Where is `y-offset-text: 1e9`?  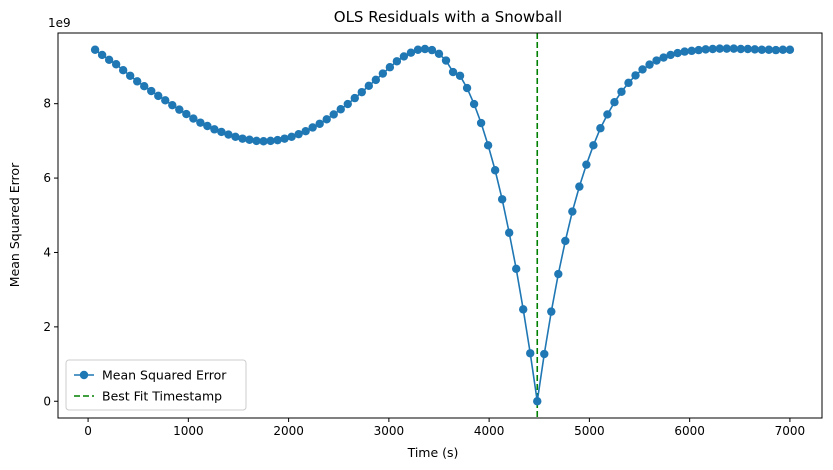 y-offset-text: 1e9 is located at coordinates (59, 23).